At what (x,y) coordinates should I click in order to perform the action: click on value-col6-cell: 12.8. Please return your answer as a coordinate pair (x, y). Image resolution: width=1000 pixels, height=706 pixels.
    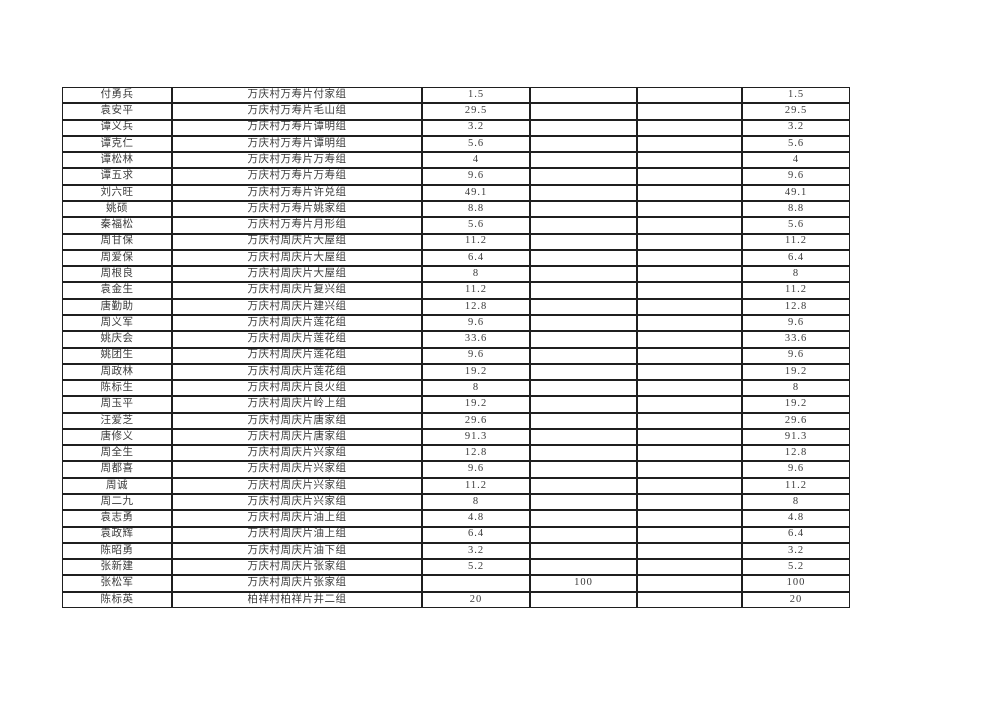
    Looking at the image, I should click on (796, 306).